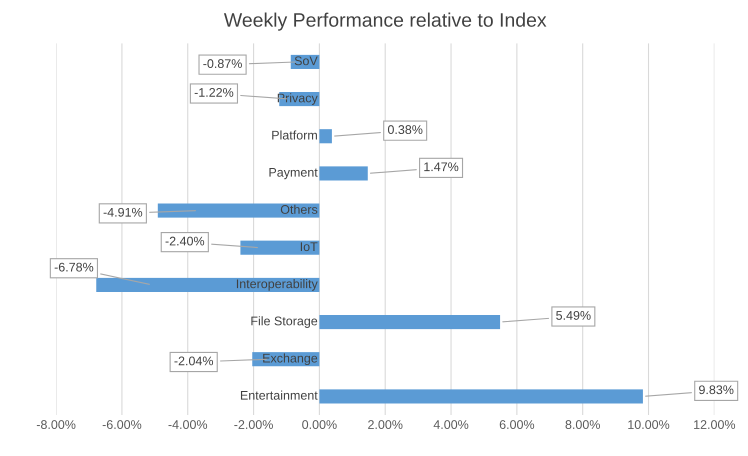  I want to click on data-label: -6.78%, so click(74, 267).